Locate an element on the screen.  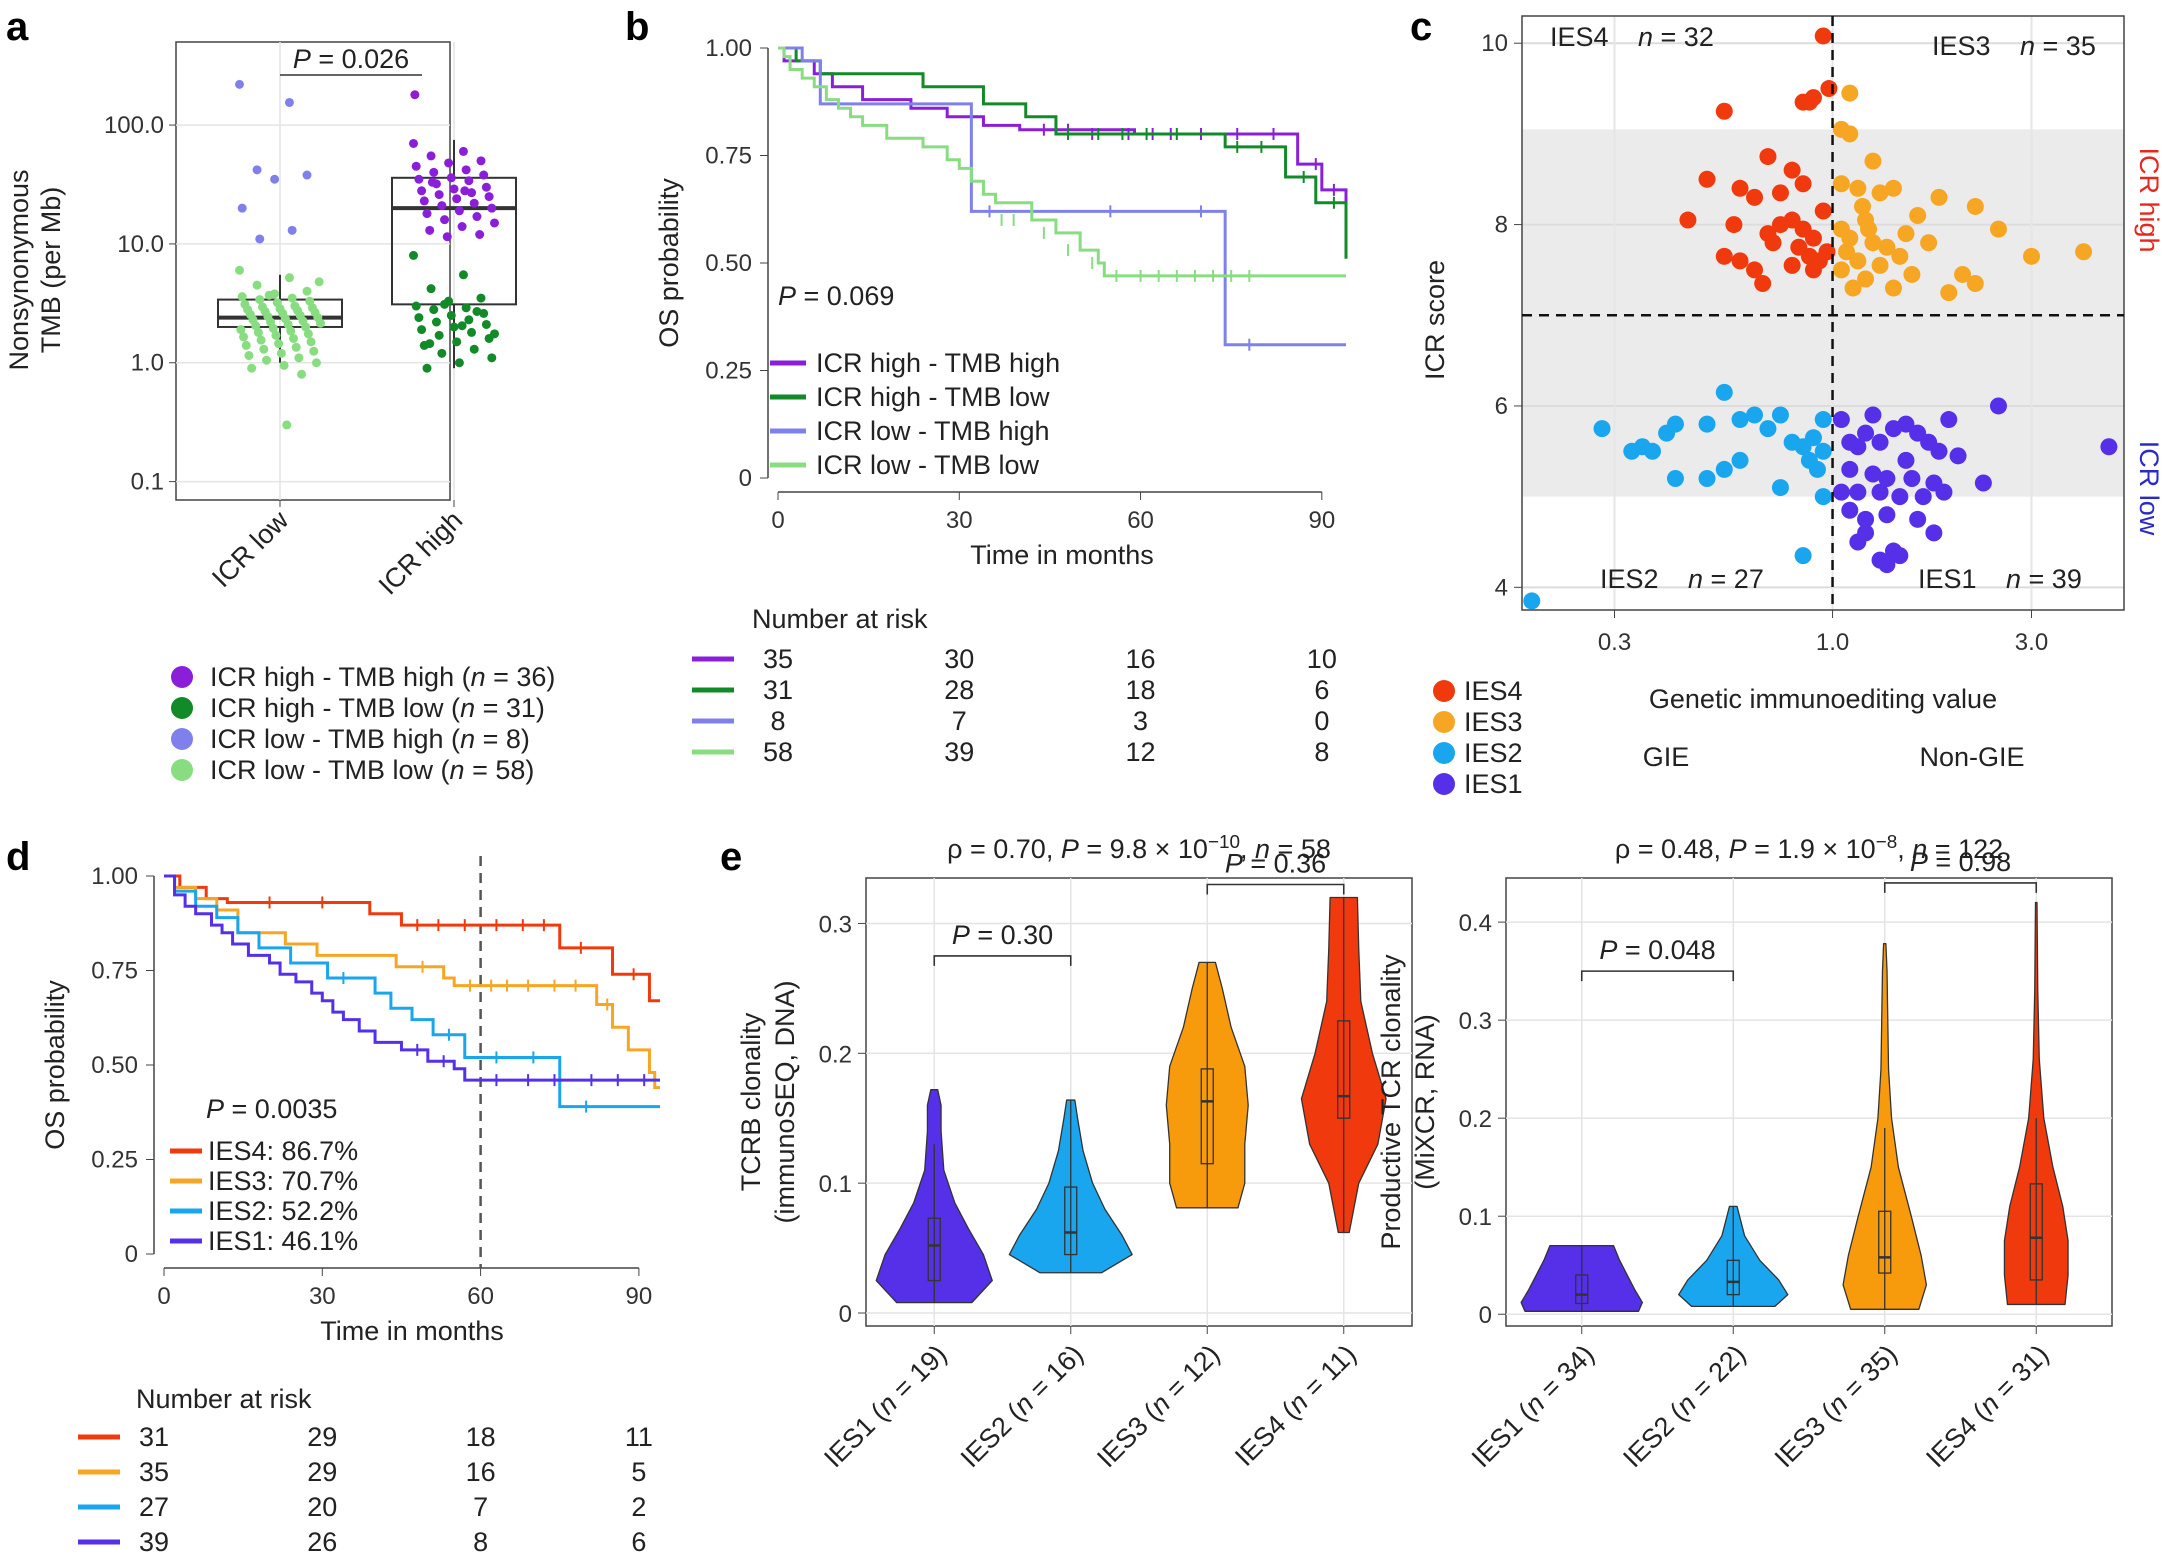
panel-label-a: a is located at coordinates (17, 27).